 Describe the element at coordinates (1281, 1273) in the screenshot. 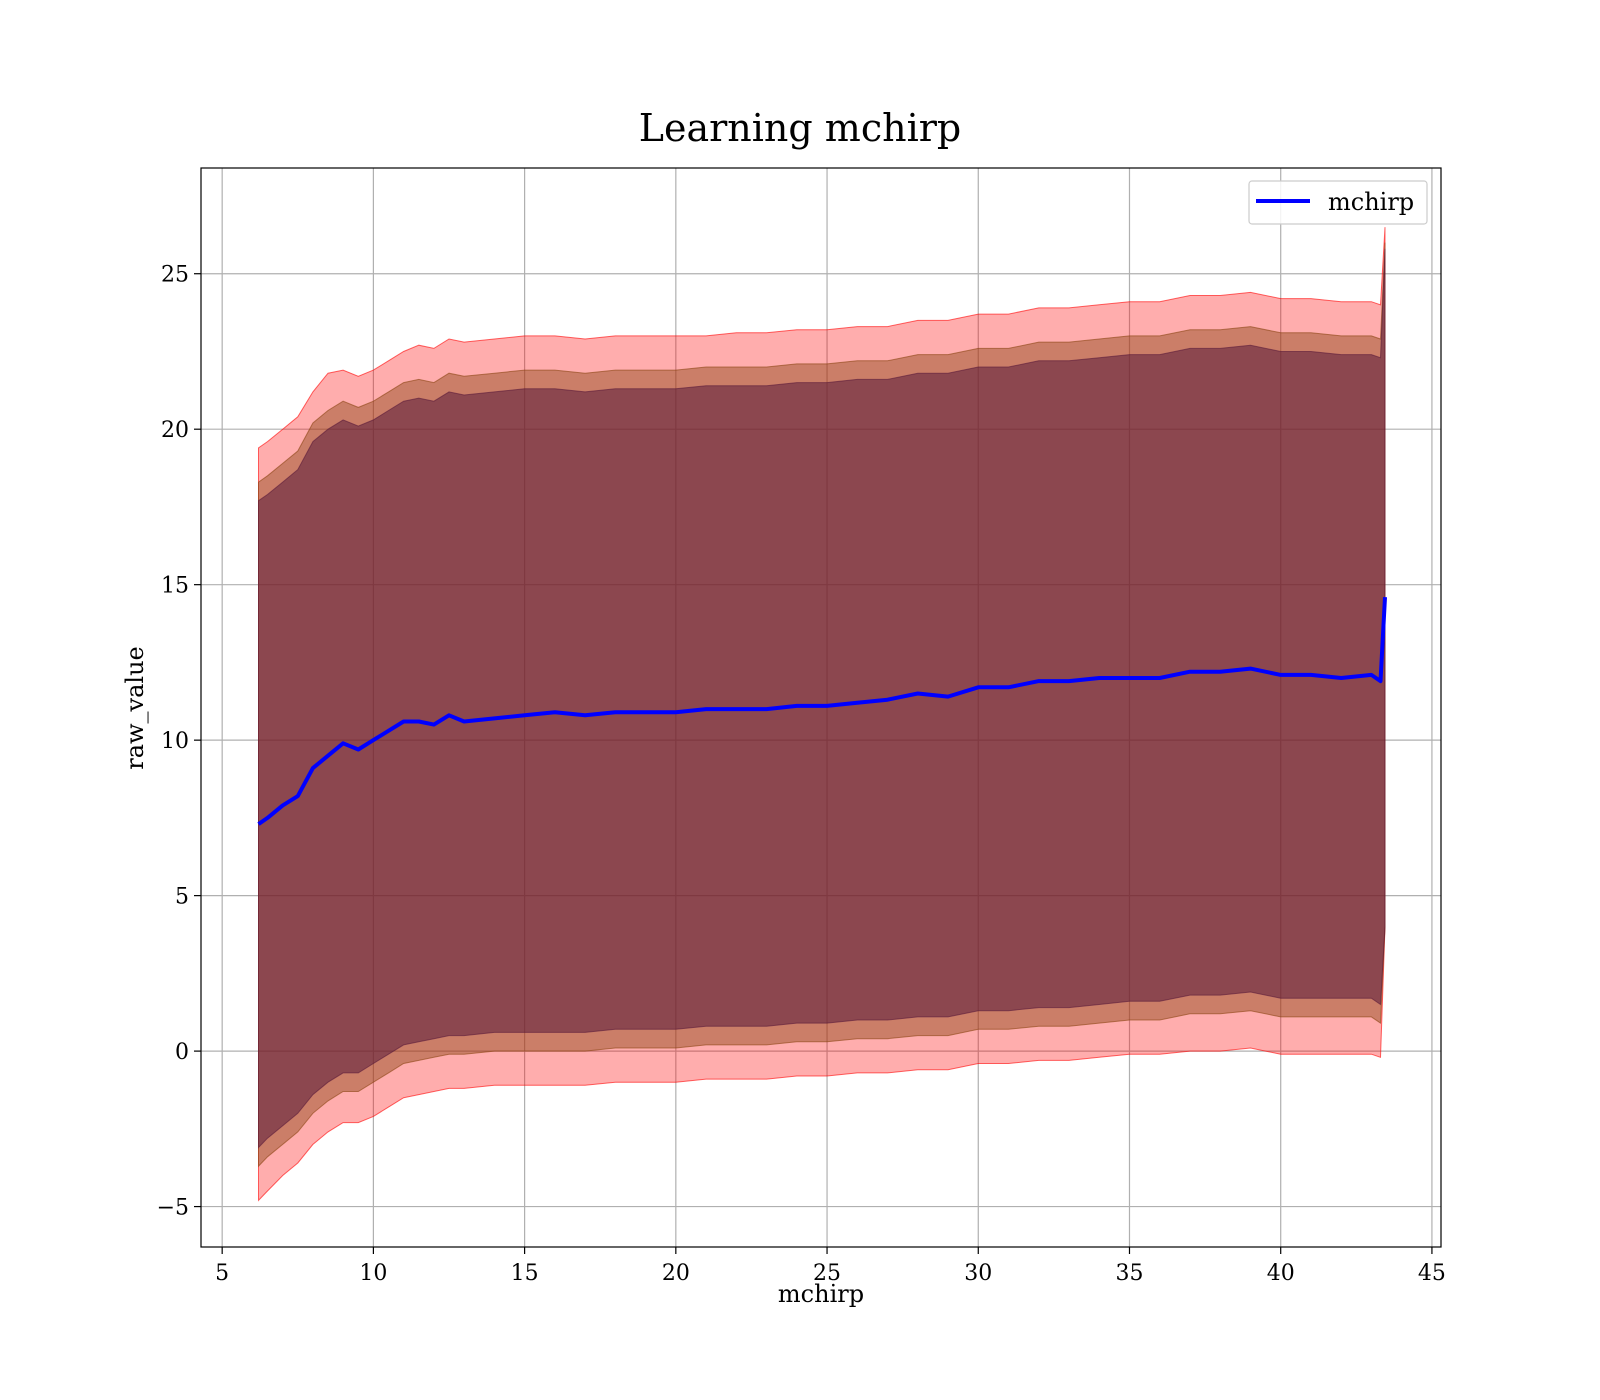

I see `x-tick-label-40: 40` at that location.